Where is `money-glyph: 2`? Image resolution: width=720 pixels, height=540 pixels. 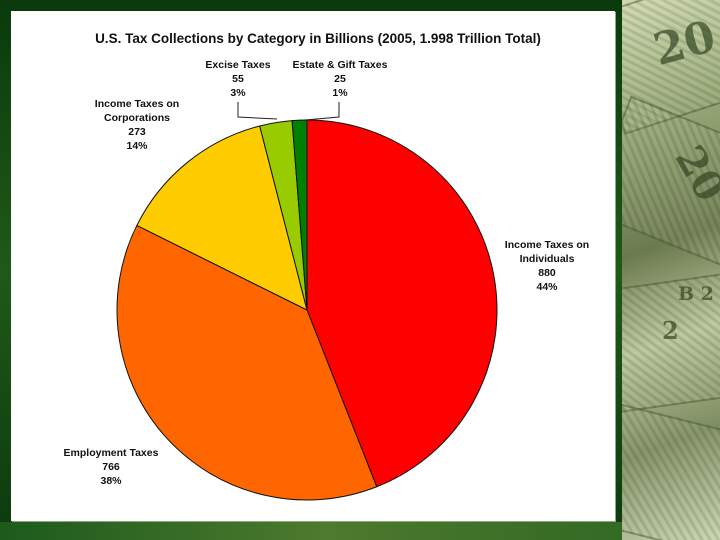 money-glyph: 2 is located at coordinates (670, 330).